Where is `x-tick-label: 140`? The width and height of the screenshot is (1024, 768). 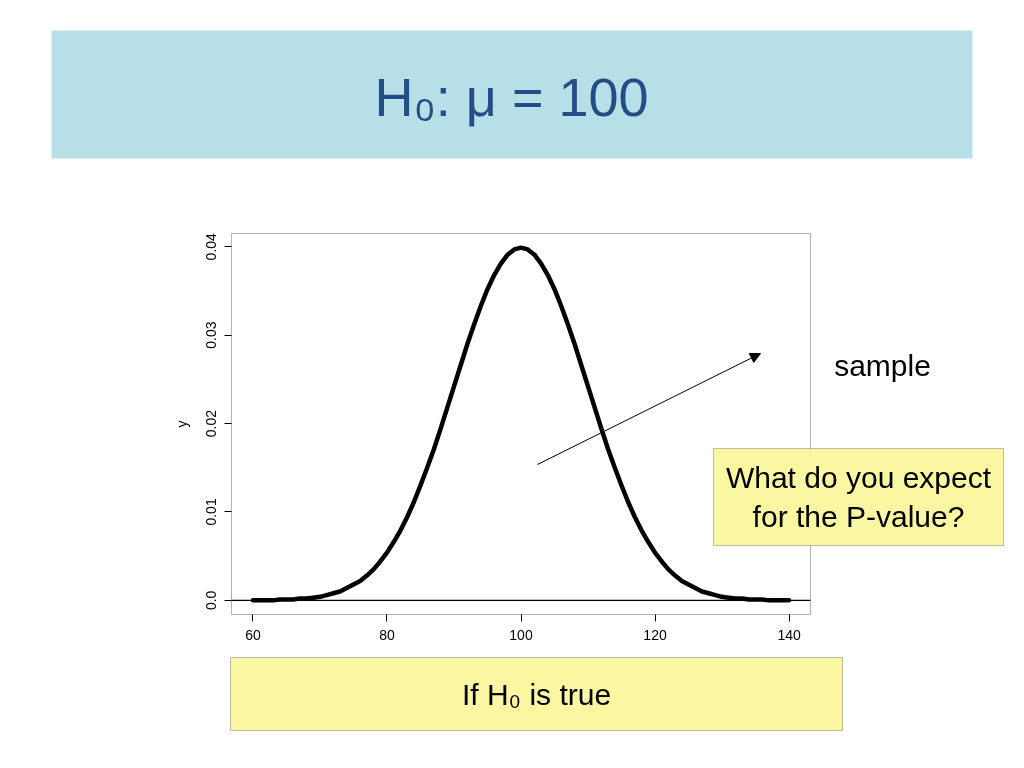 x-tick-label: 140 is located at coordinates (789, 634).